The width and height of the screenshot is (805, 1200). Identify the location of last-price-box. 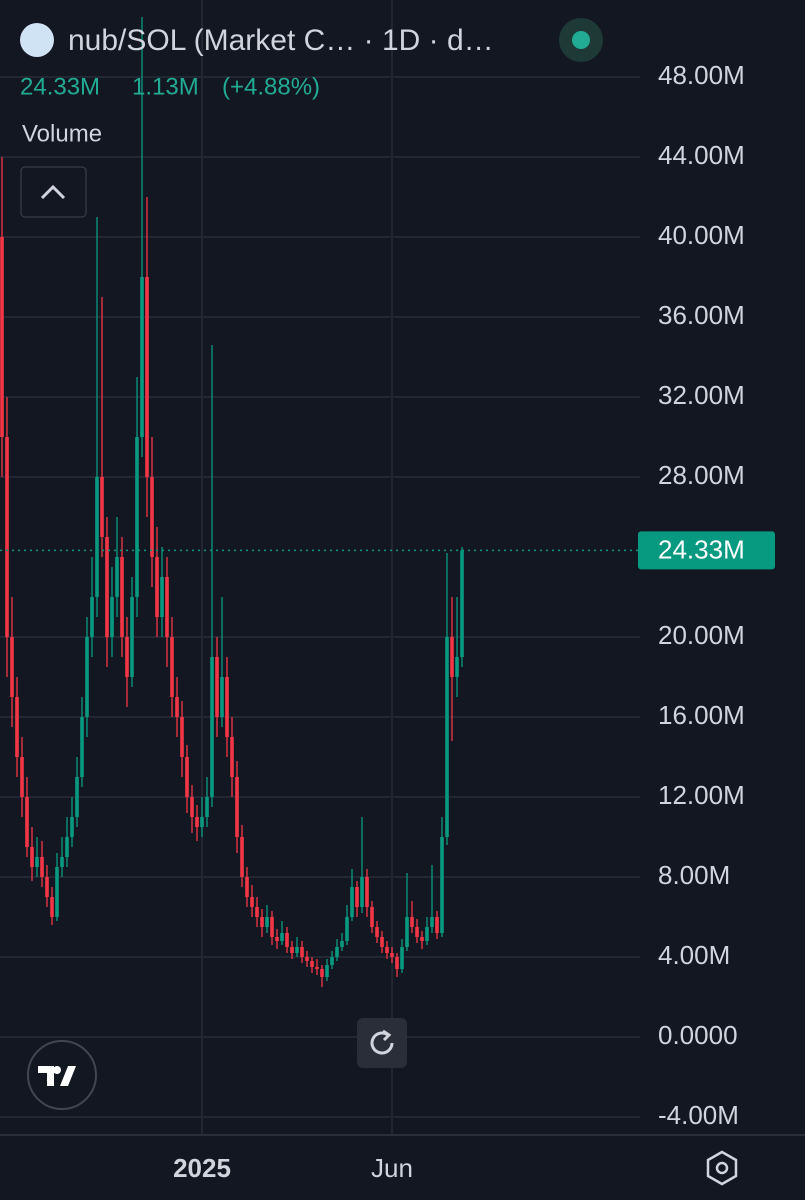
(706, 550).